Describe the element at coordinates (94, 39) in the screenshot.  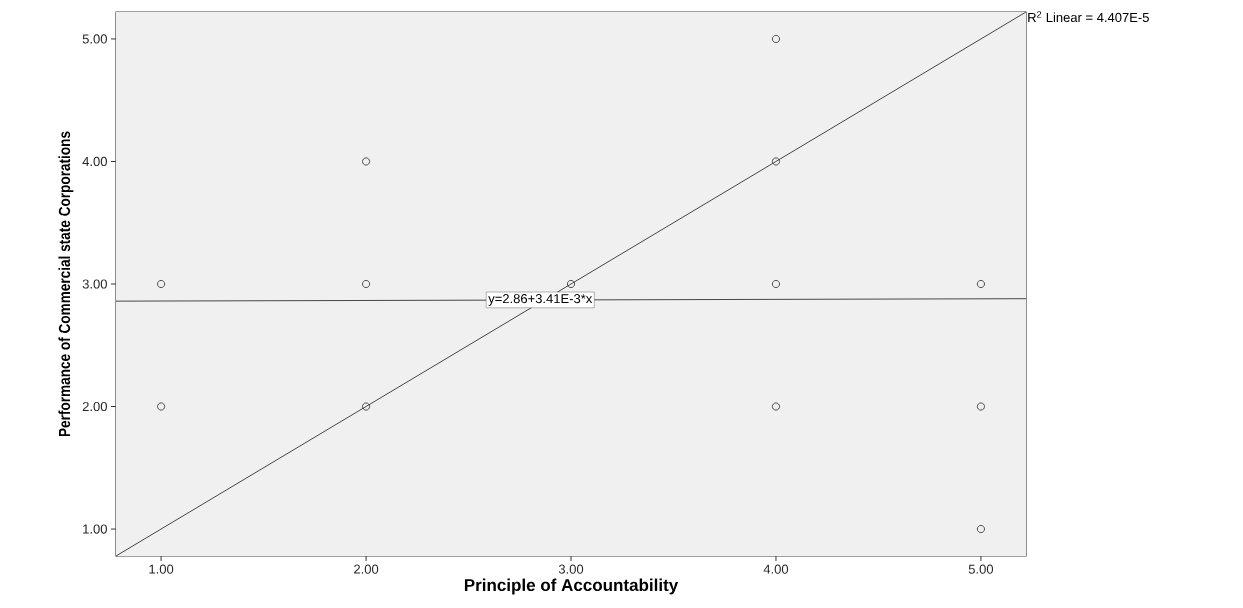
I see `y-tick-label: 5.00` at that location.